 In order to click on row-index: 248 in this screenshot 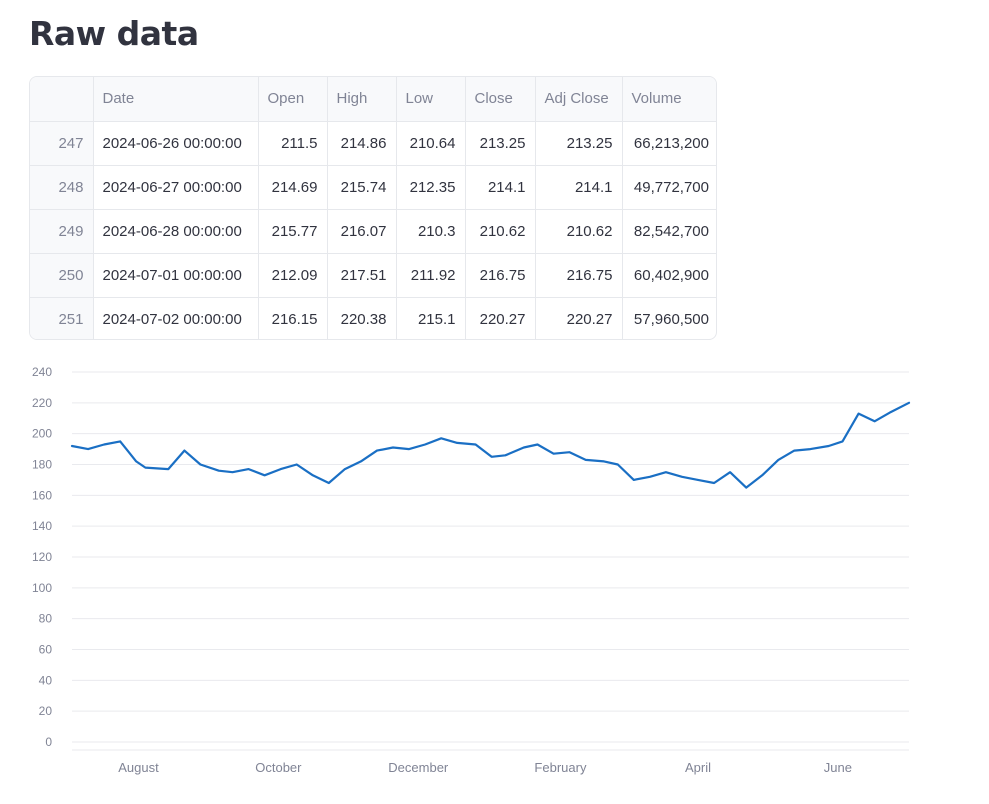, I will do `click(62, 187)`.